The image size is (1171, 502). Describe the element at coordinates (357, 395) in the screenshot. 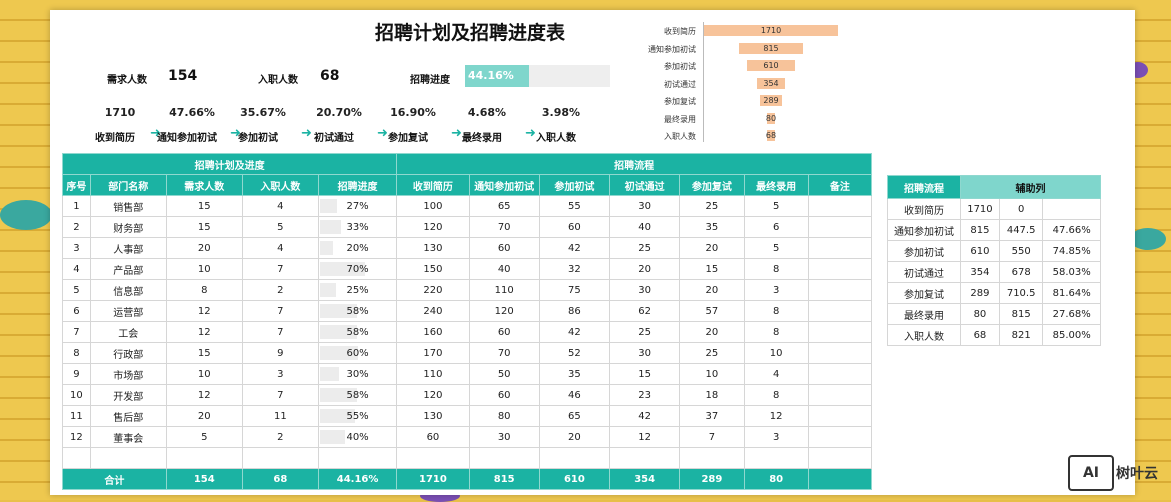

I see `table-cell: 58%` at that location.